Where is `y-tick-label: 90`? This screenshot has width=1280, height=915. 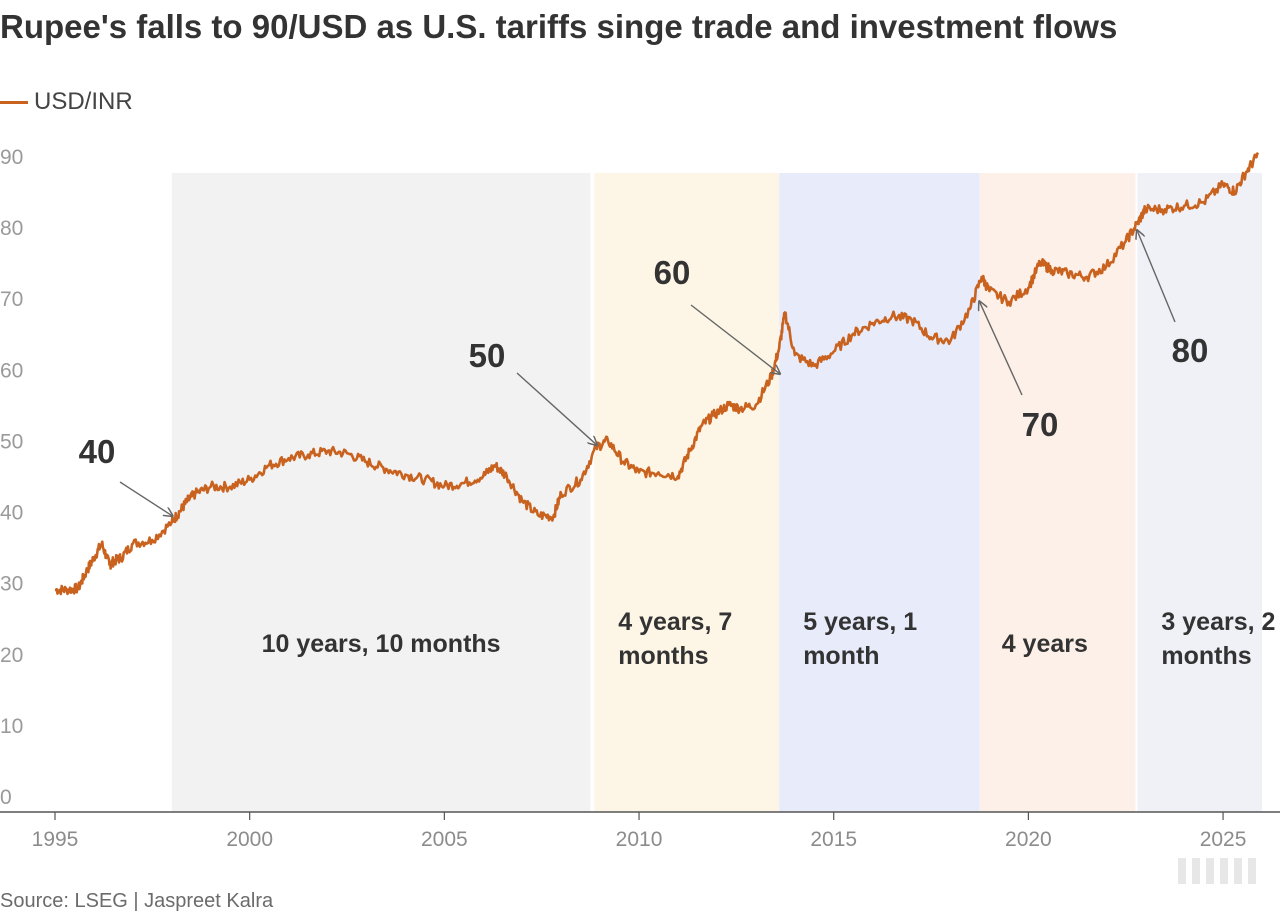 y-tick-label: 90 is located at coordinates (11, 157).